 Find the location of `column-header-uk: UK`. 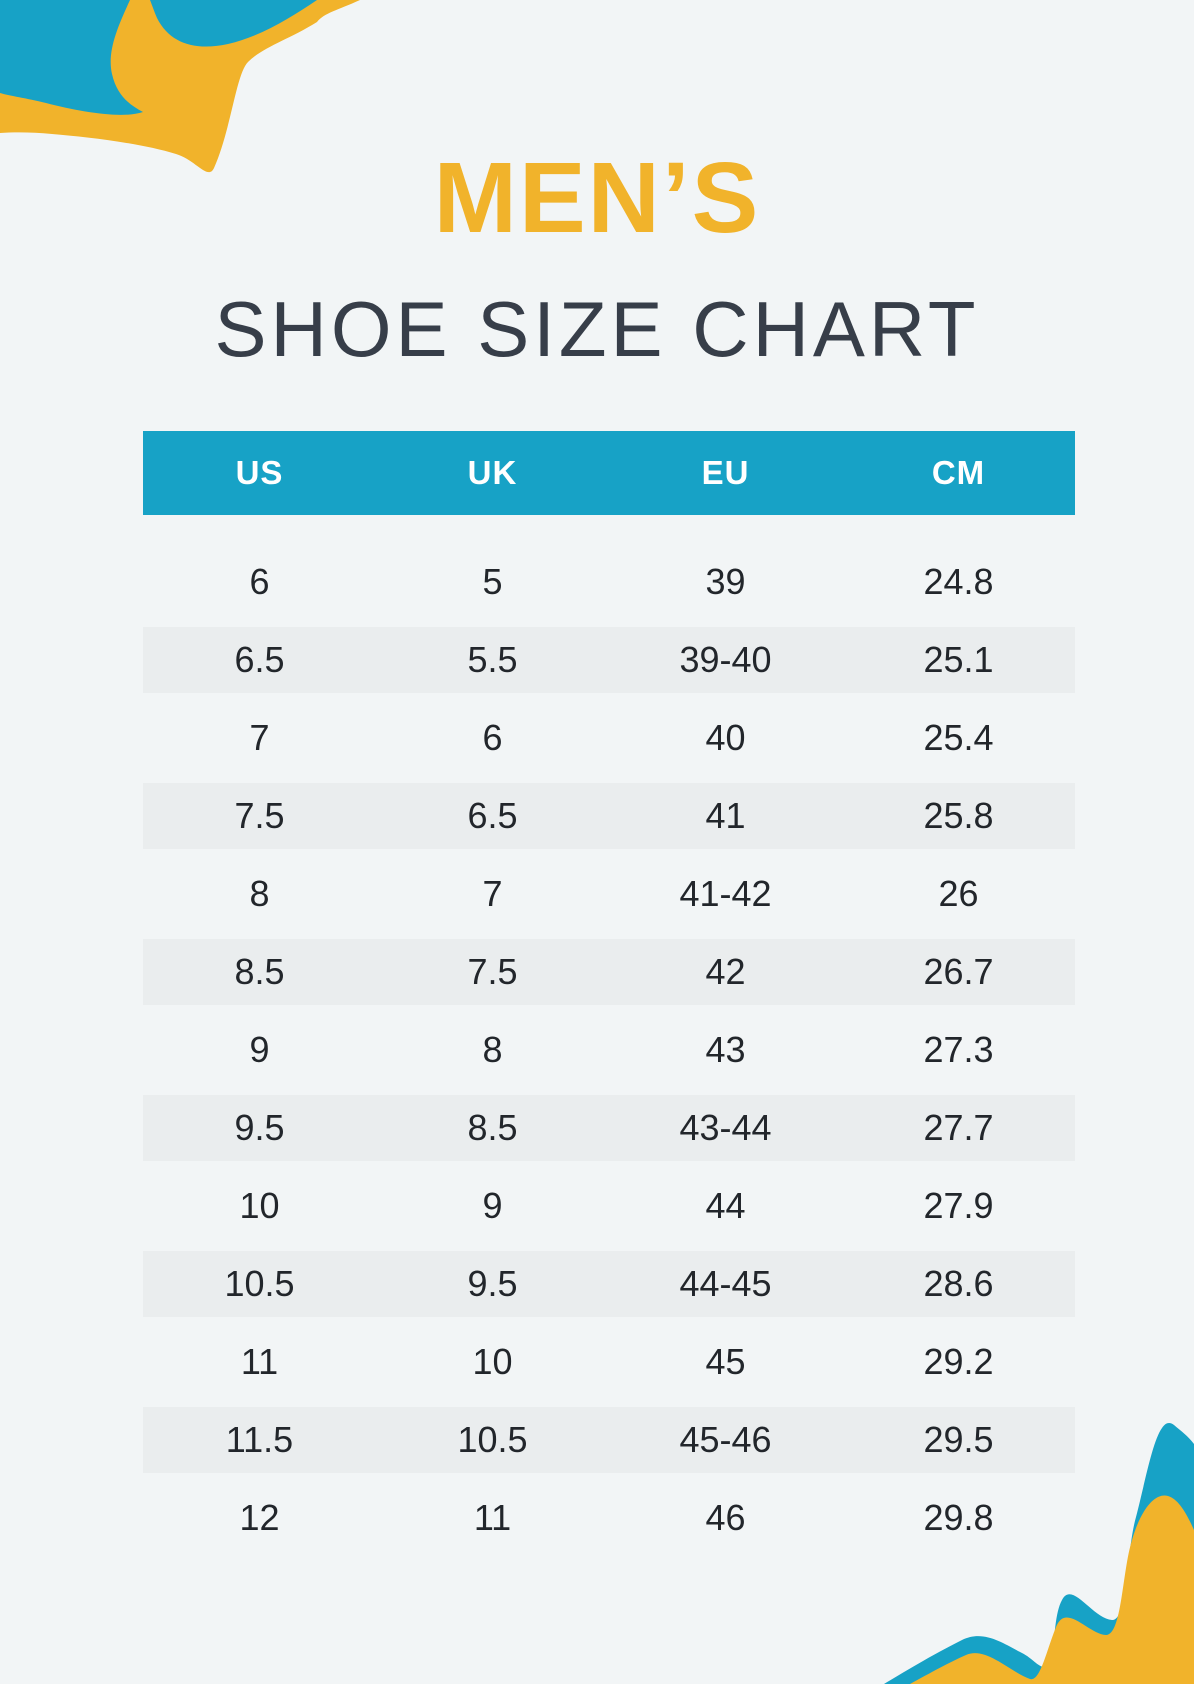

column-header-uk: UK is located at coordinates (492, 472).